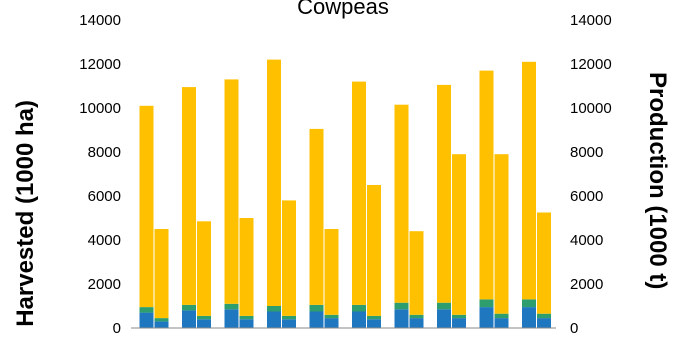 This screenshot has height=337, width=678. What do you see at coordinates (591, 108) in the screenshot?
I see `y-tick-right-10000: 10000` at bounding box center [591, 108].